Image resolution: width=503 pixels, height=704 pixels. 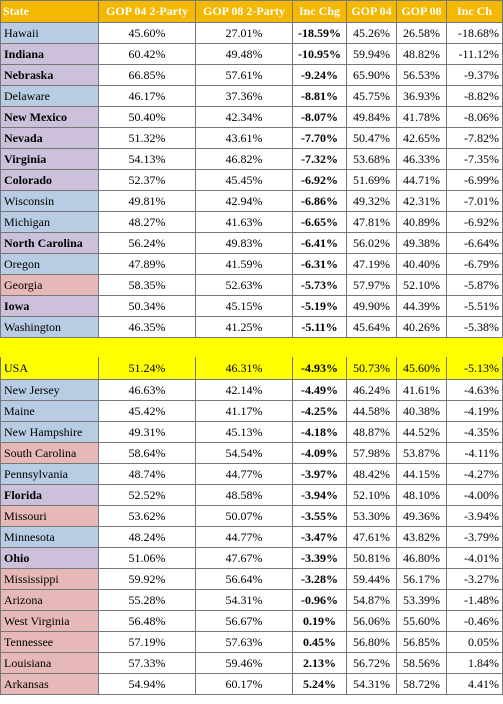 What do you see at coordinates (147, 264) in the screenshot?
I see `gop04-2party-cell: 47.89%` at bounding box center [147, 264].